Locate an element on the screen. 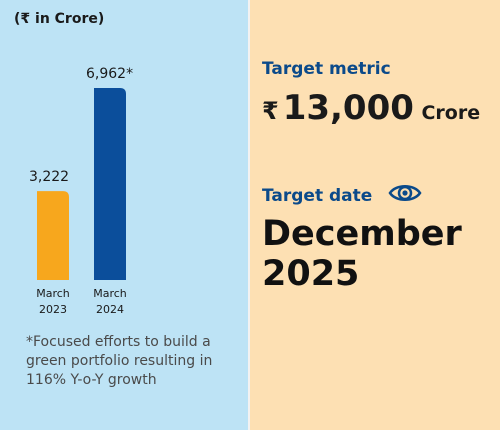  bar-chart: 3,222 March 2023 6,962* March 2024 is located at coordinates (81, 191).